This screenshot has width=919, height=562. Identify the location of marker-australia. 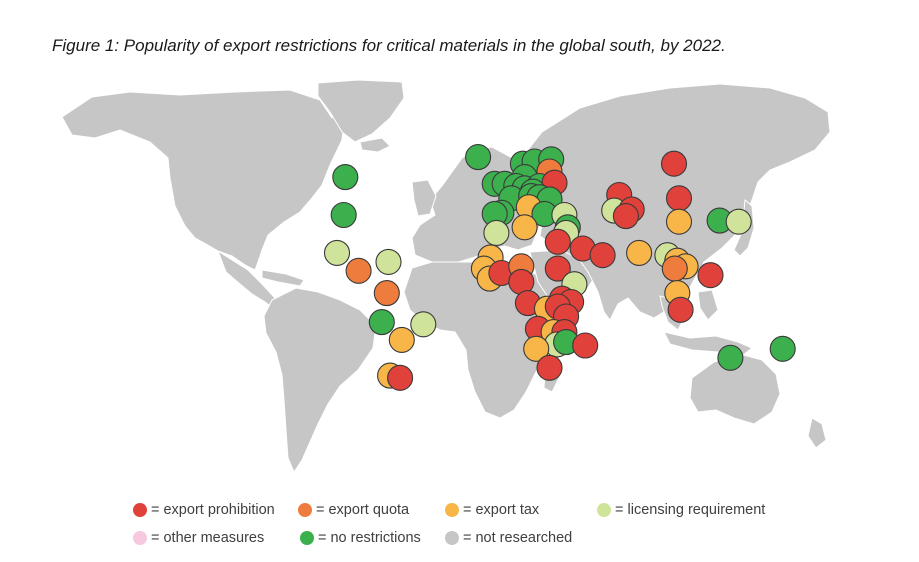
(730, 357).